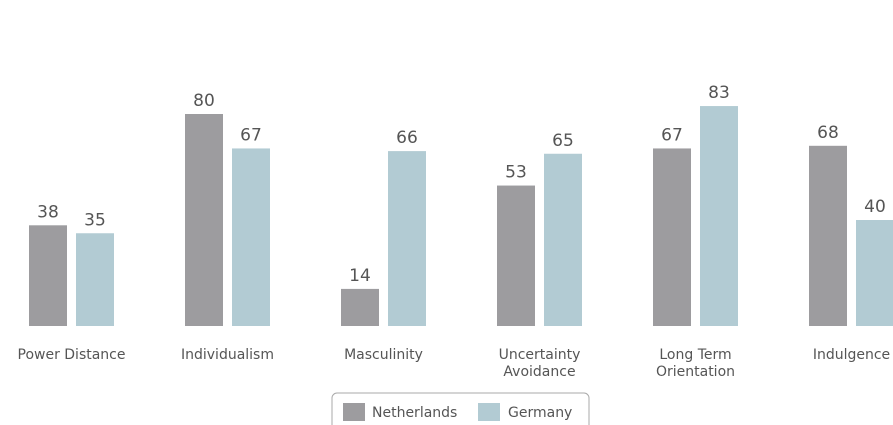 This screenshot has height=425, width=893. I want to click on value-label-netherlands-long-term-orientation: 67, so click(672, 135).